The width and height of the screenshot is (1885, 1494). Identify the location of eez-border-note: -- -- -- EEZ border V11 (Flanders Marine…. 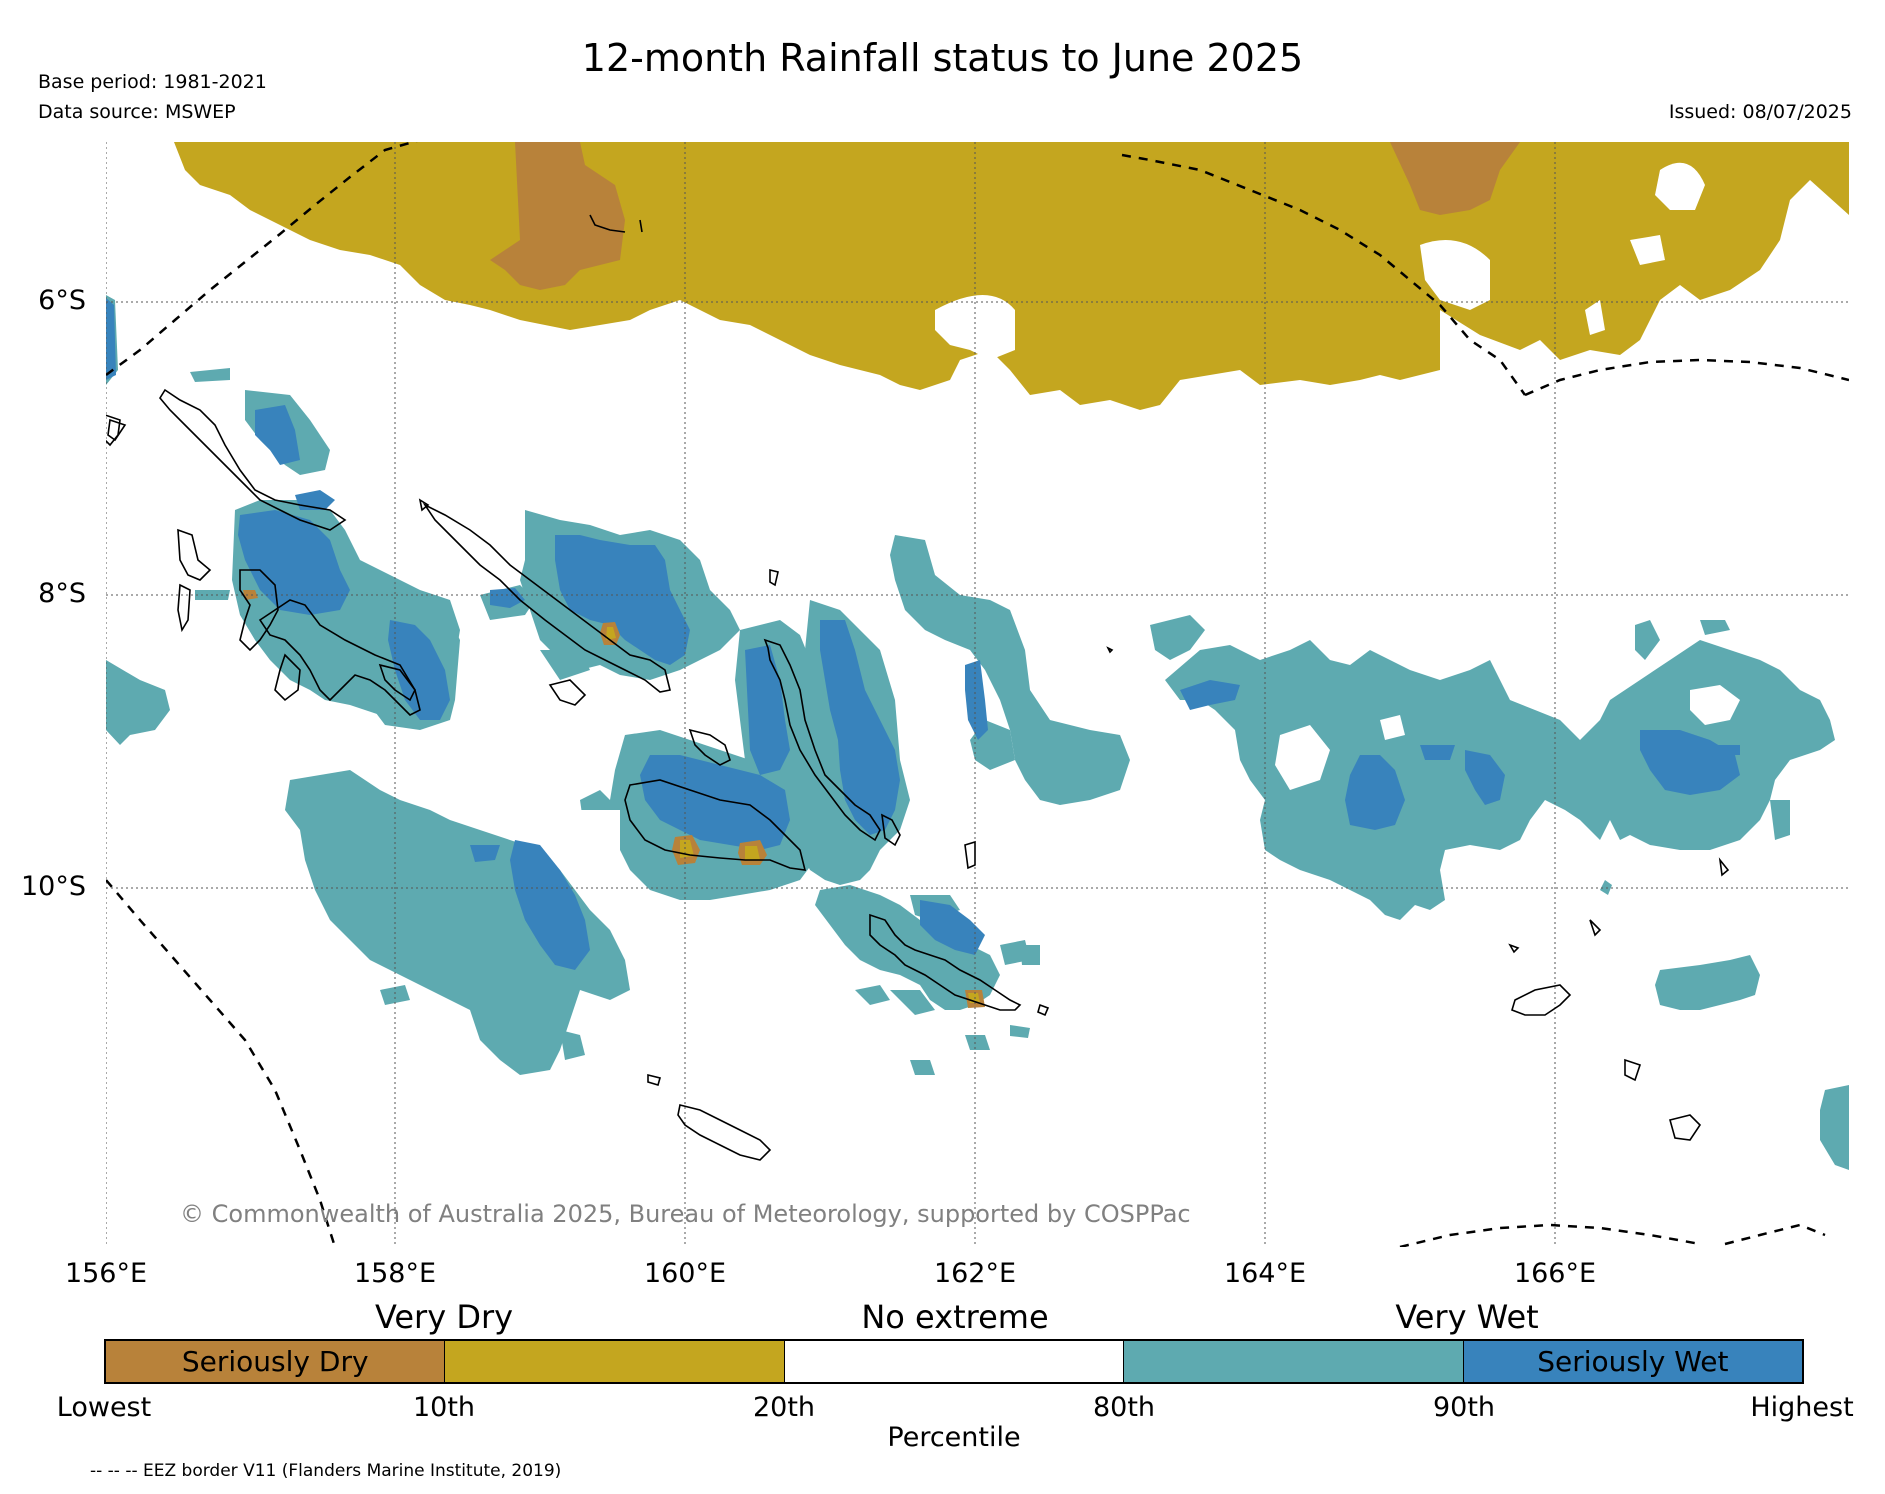
(326, 1471).